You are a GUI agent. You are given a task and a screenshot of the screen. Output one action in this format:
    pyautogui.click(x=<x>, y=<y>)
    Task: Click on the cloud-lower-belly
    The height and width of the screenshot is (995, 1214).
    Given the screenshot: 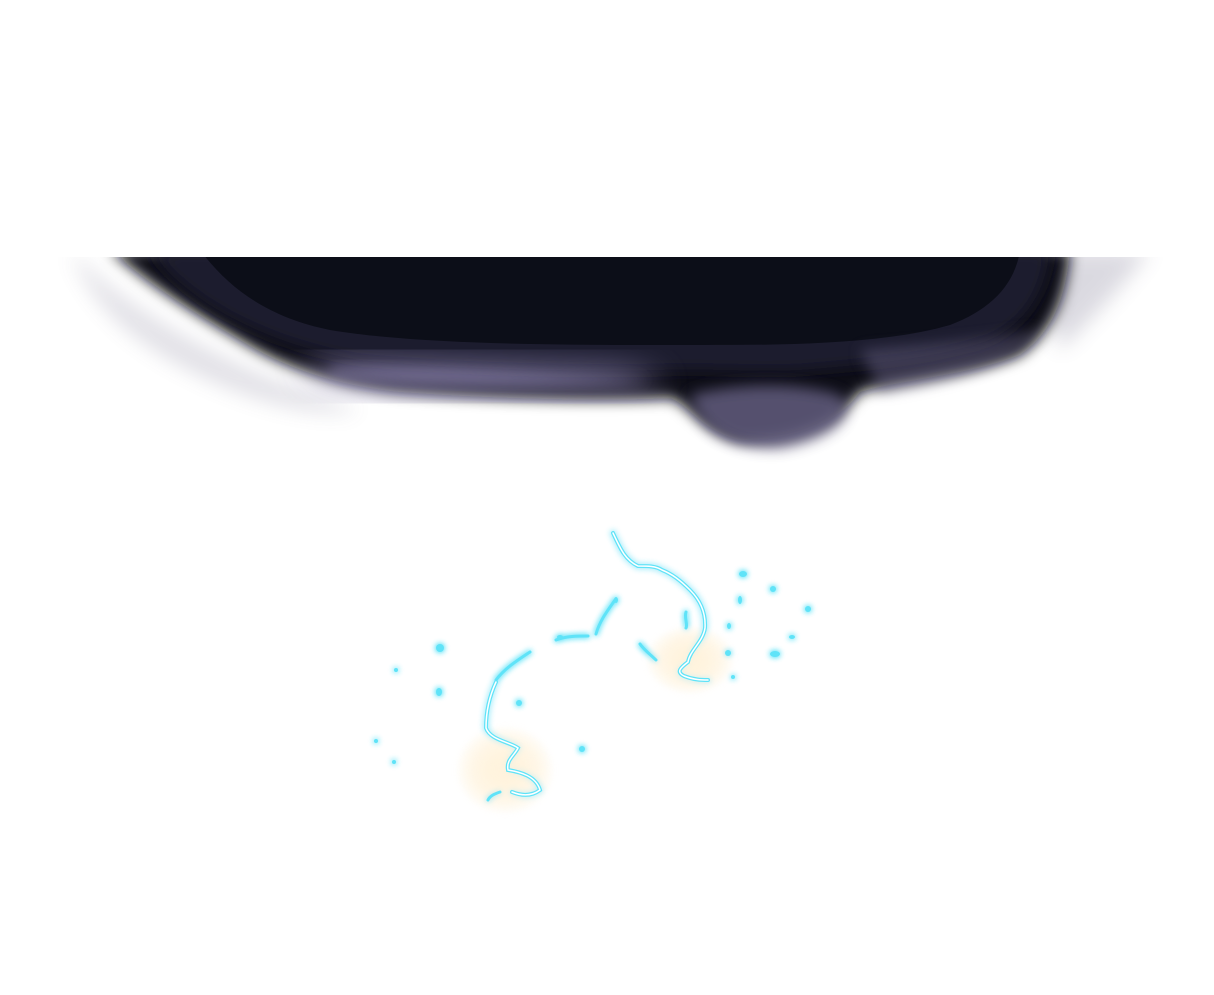 What is the action you would take?
    pyautogui.click(x=768, y=417)
    